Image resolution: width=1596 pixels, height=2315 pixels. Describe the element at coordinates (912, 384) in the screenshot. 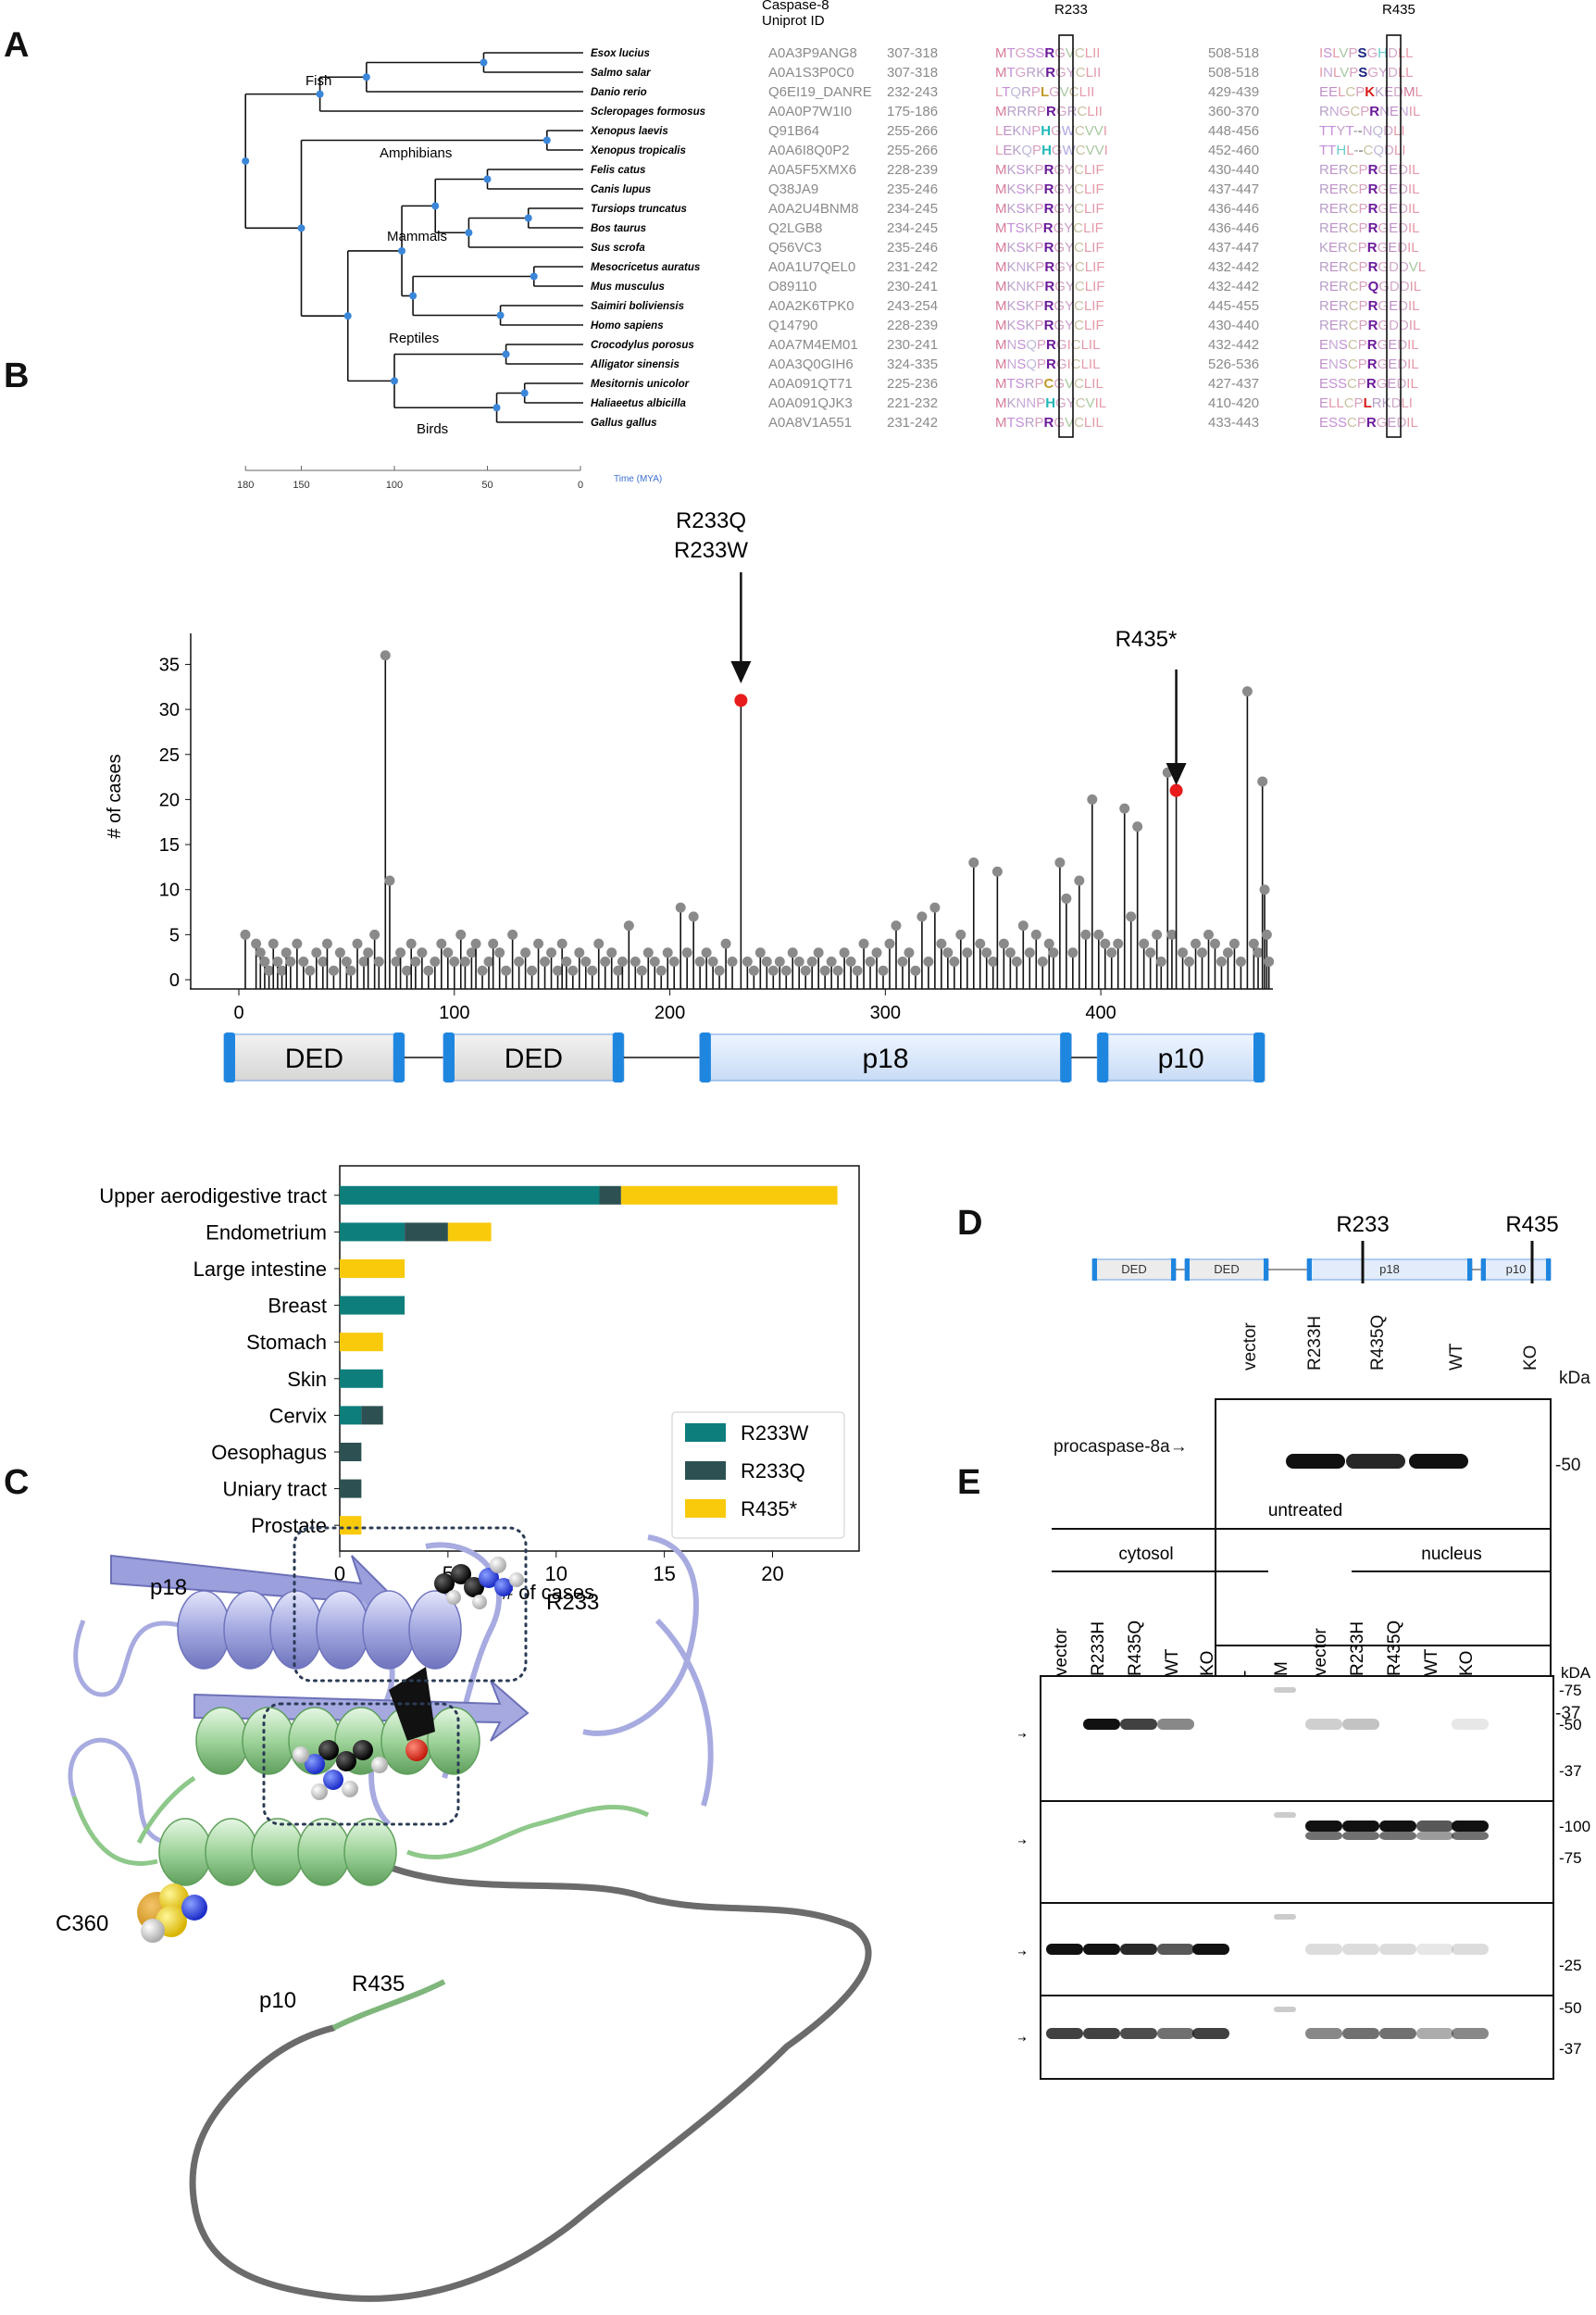

I see `residue-range-1: 225-236` at that location.